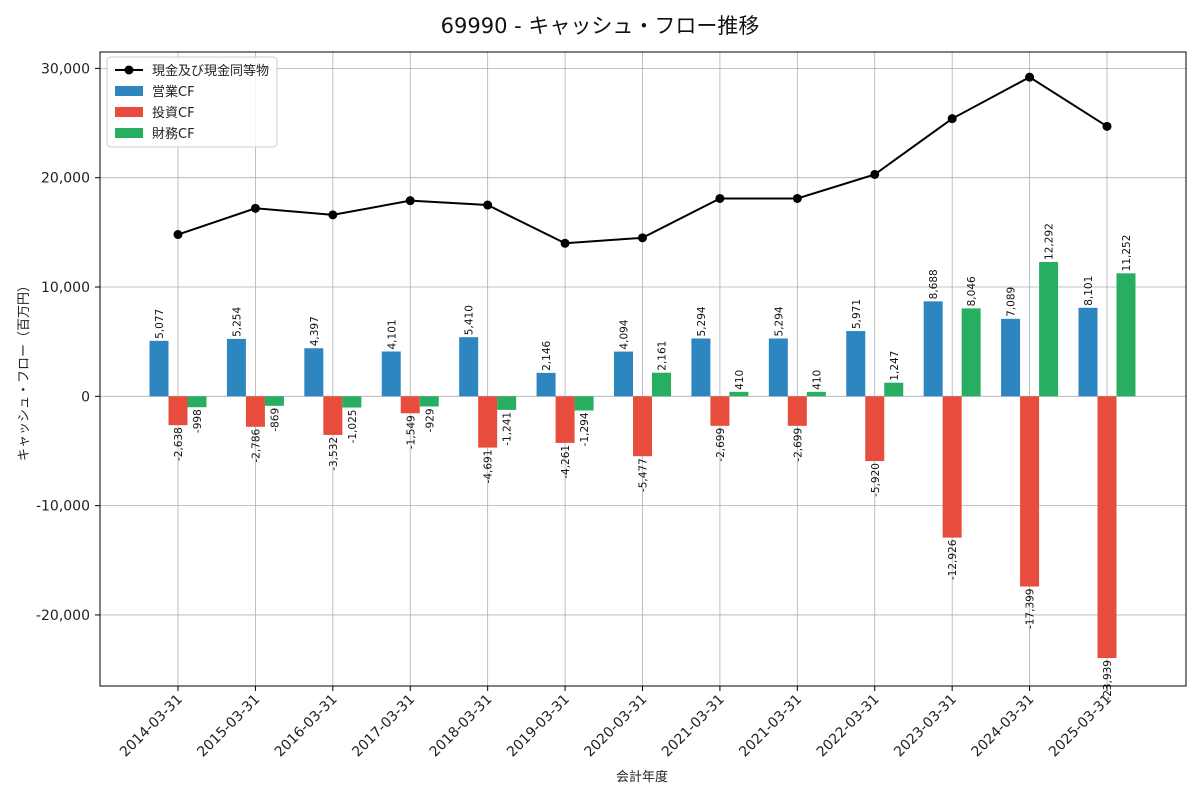 The height and width of the screenshot is (800, 1200). I want to click on bar-value-label: 2,161, so click(663, 356).